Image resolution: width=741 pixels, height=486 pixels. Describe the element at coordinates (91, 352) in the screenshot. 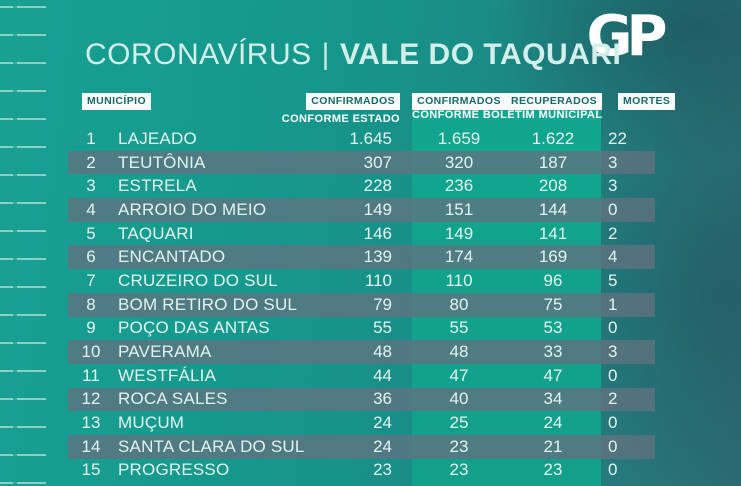

I see `row-rank: 10` at that location.